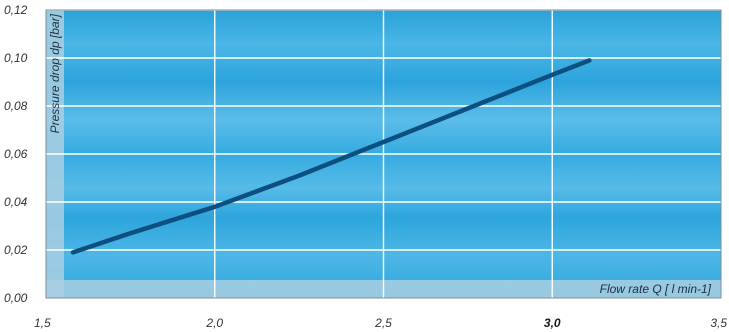 The width and height of the screenshot is (729, 332). Describe the element at coordinates (16, 298) in the screenshot. I see `y-tick-label: 0,00` at that location.